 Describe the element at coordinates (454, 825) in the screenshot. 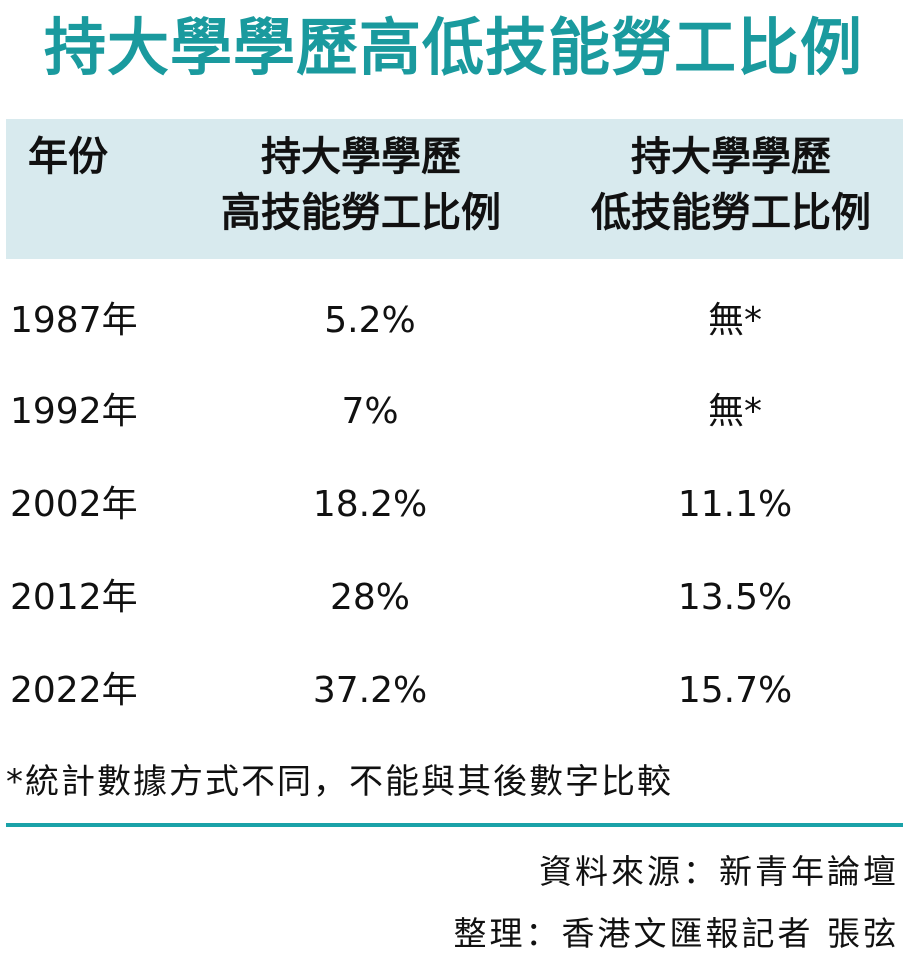

I see `divider-rule` at that location.